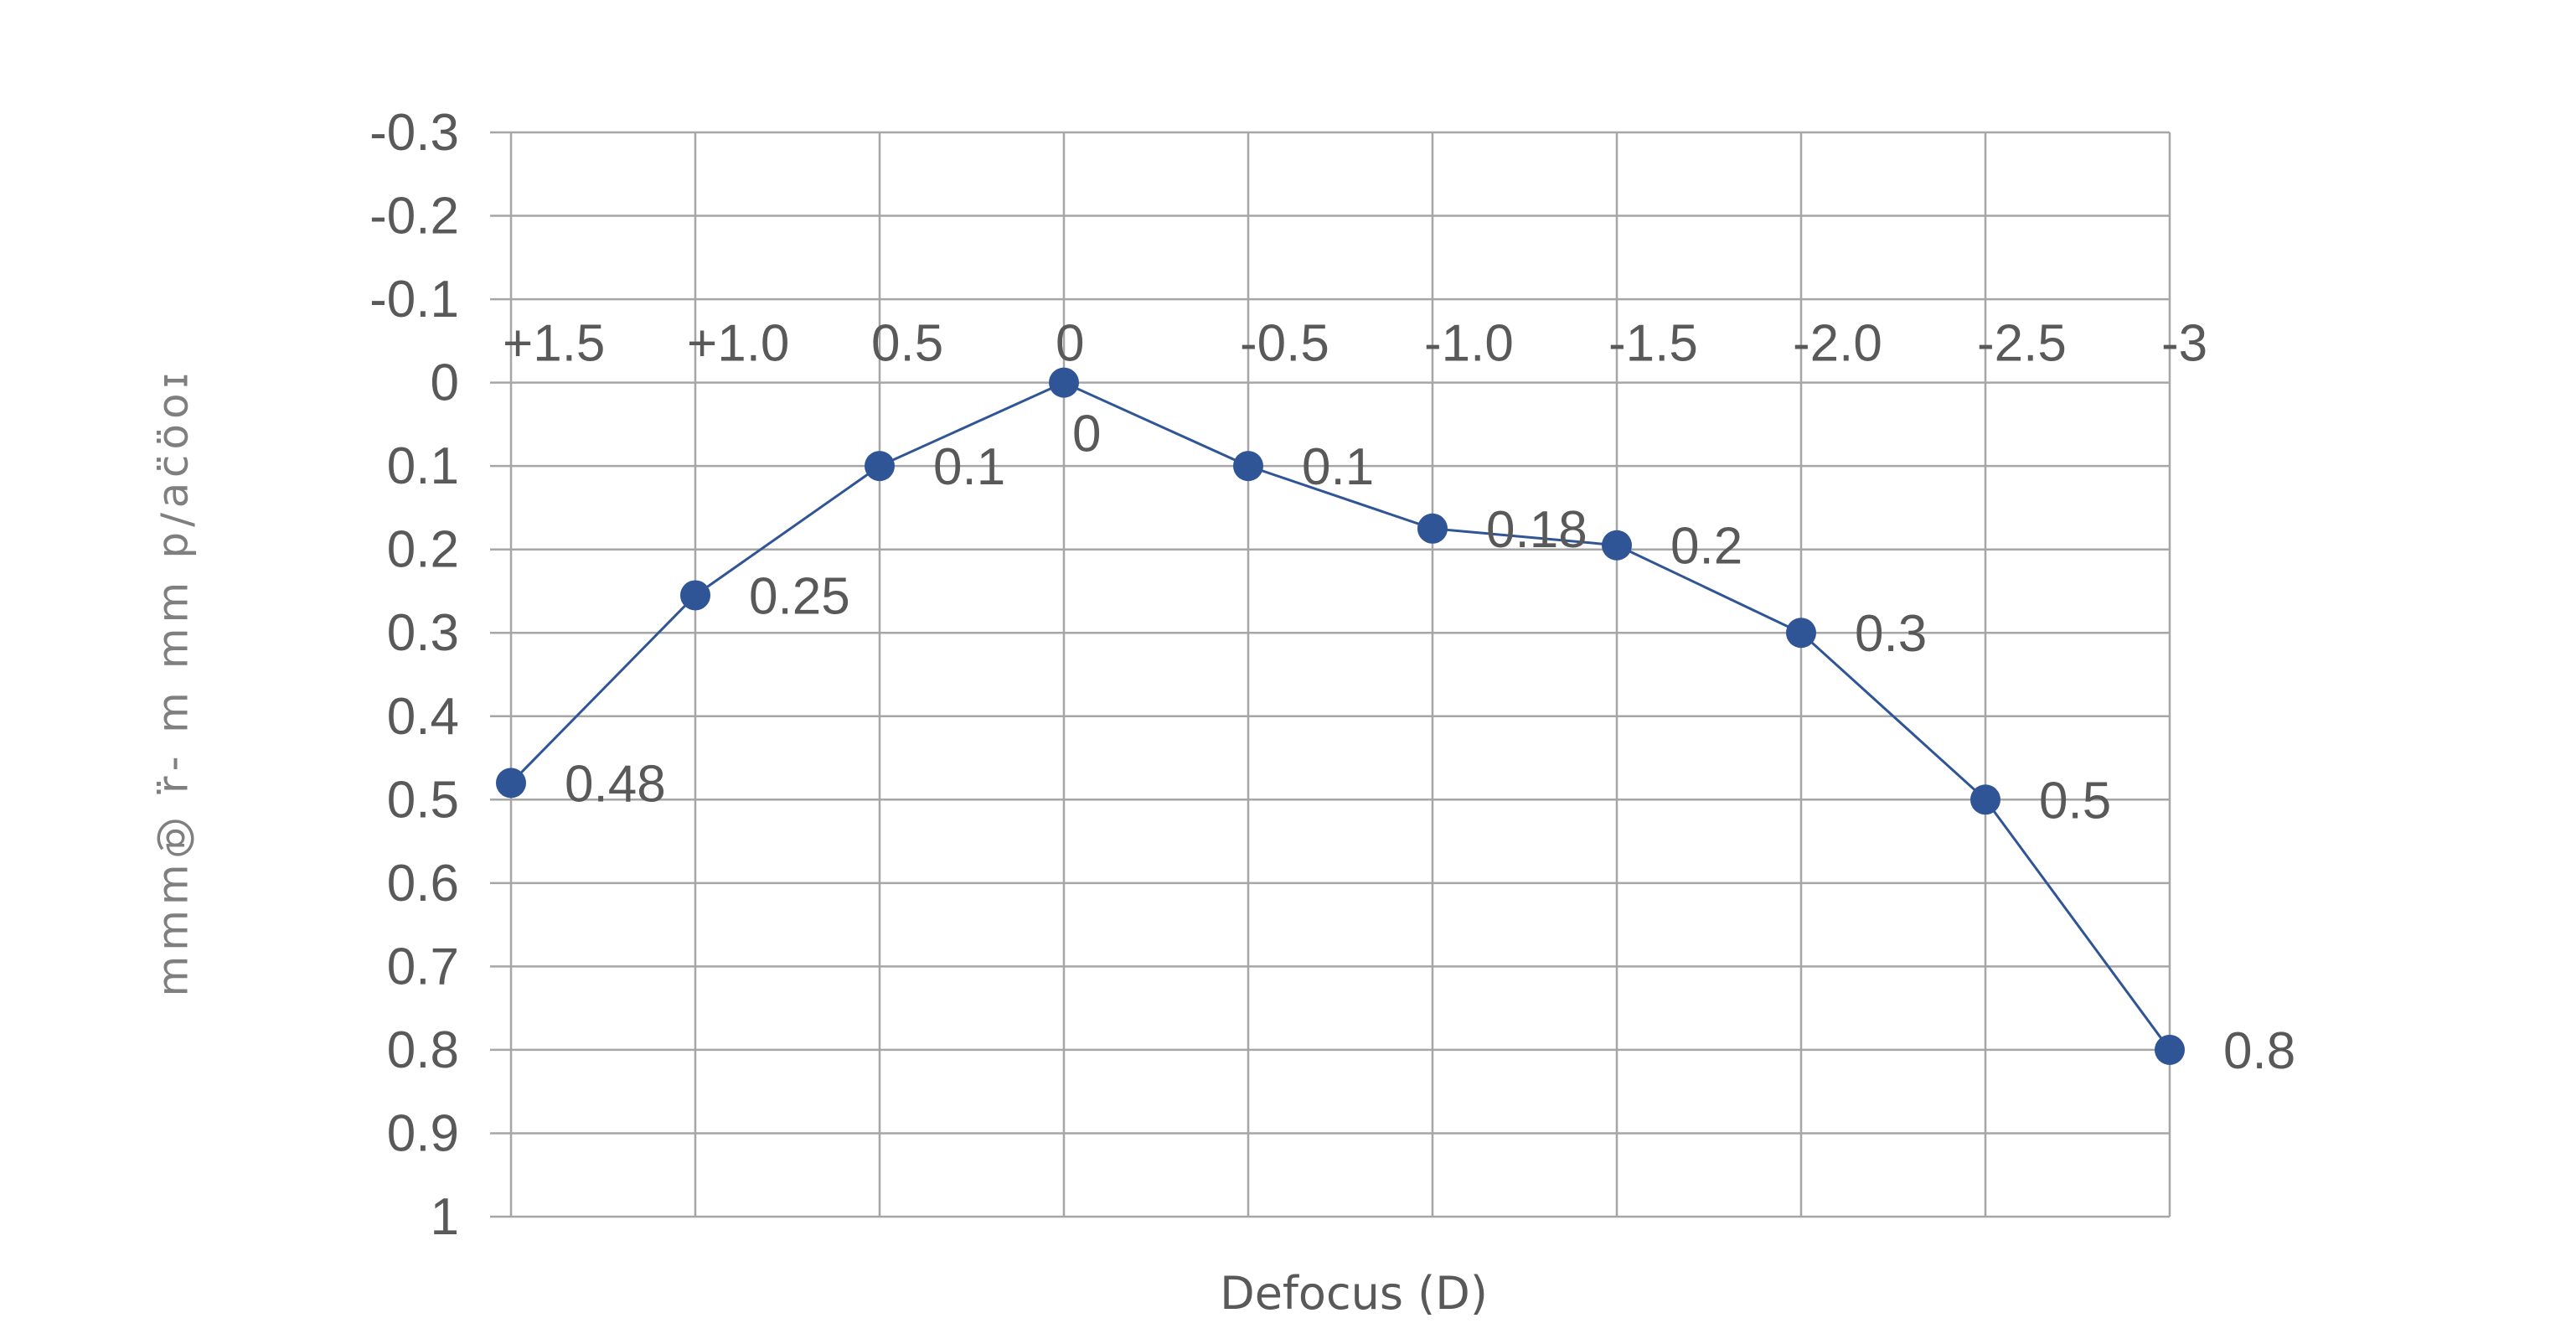 The width and height of the screenshot is (2576, 1339). I want to click on data-label: 0.8, so click(2259, 1051).